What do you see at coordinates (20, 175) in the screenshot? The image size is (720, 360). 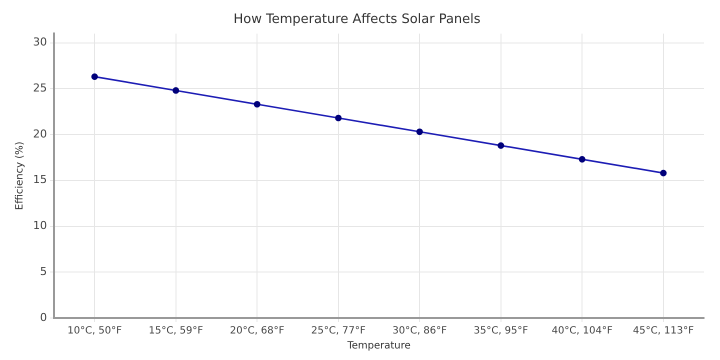 I see `y-axis-title: Efficiency (%)` at bounding box center [20, 175].